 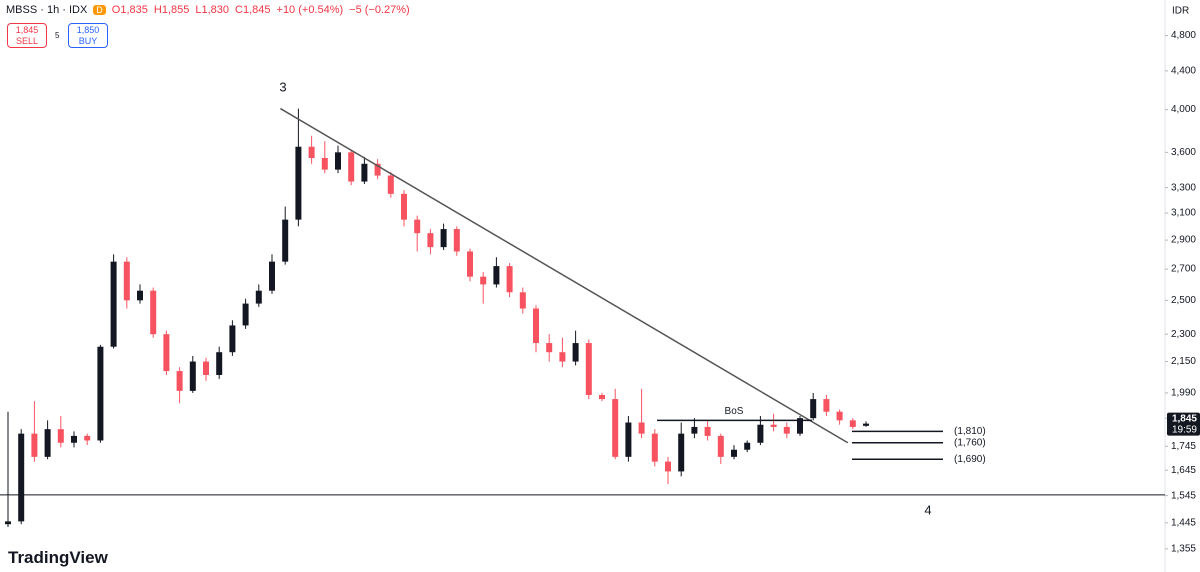 What do you see at coordinates (1183, 240) in the screenshot?
I see `y-tick-label: 2,900` at bounding box center [1183, 240].